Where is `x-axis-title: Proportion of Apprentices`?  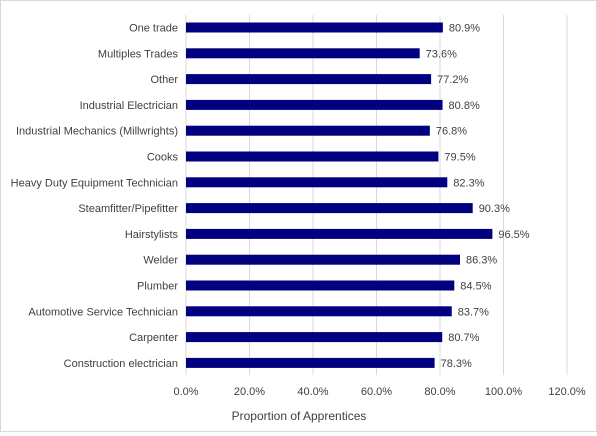 x-axis-title: Proportion of Apprentices is located at coordinates (299, 416).